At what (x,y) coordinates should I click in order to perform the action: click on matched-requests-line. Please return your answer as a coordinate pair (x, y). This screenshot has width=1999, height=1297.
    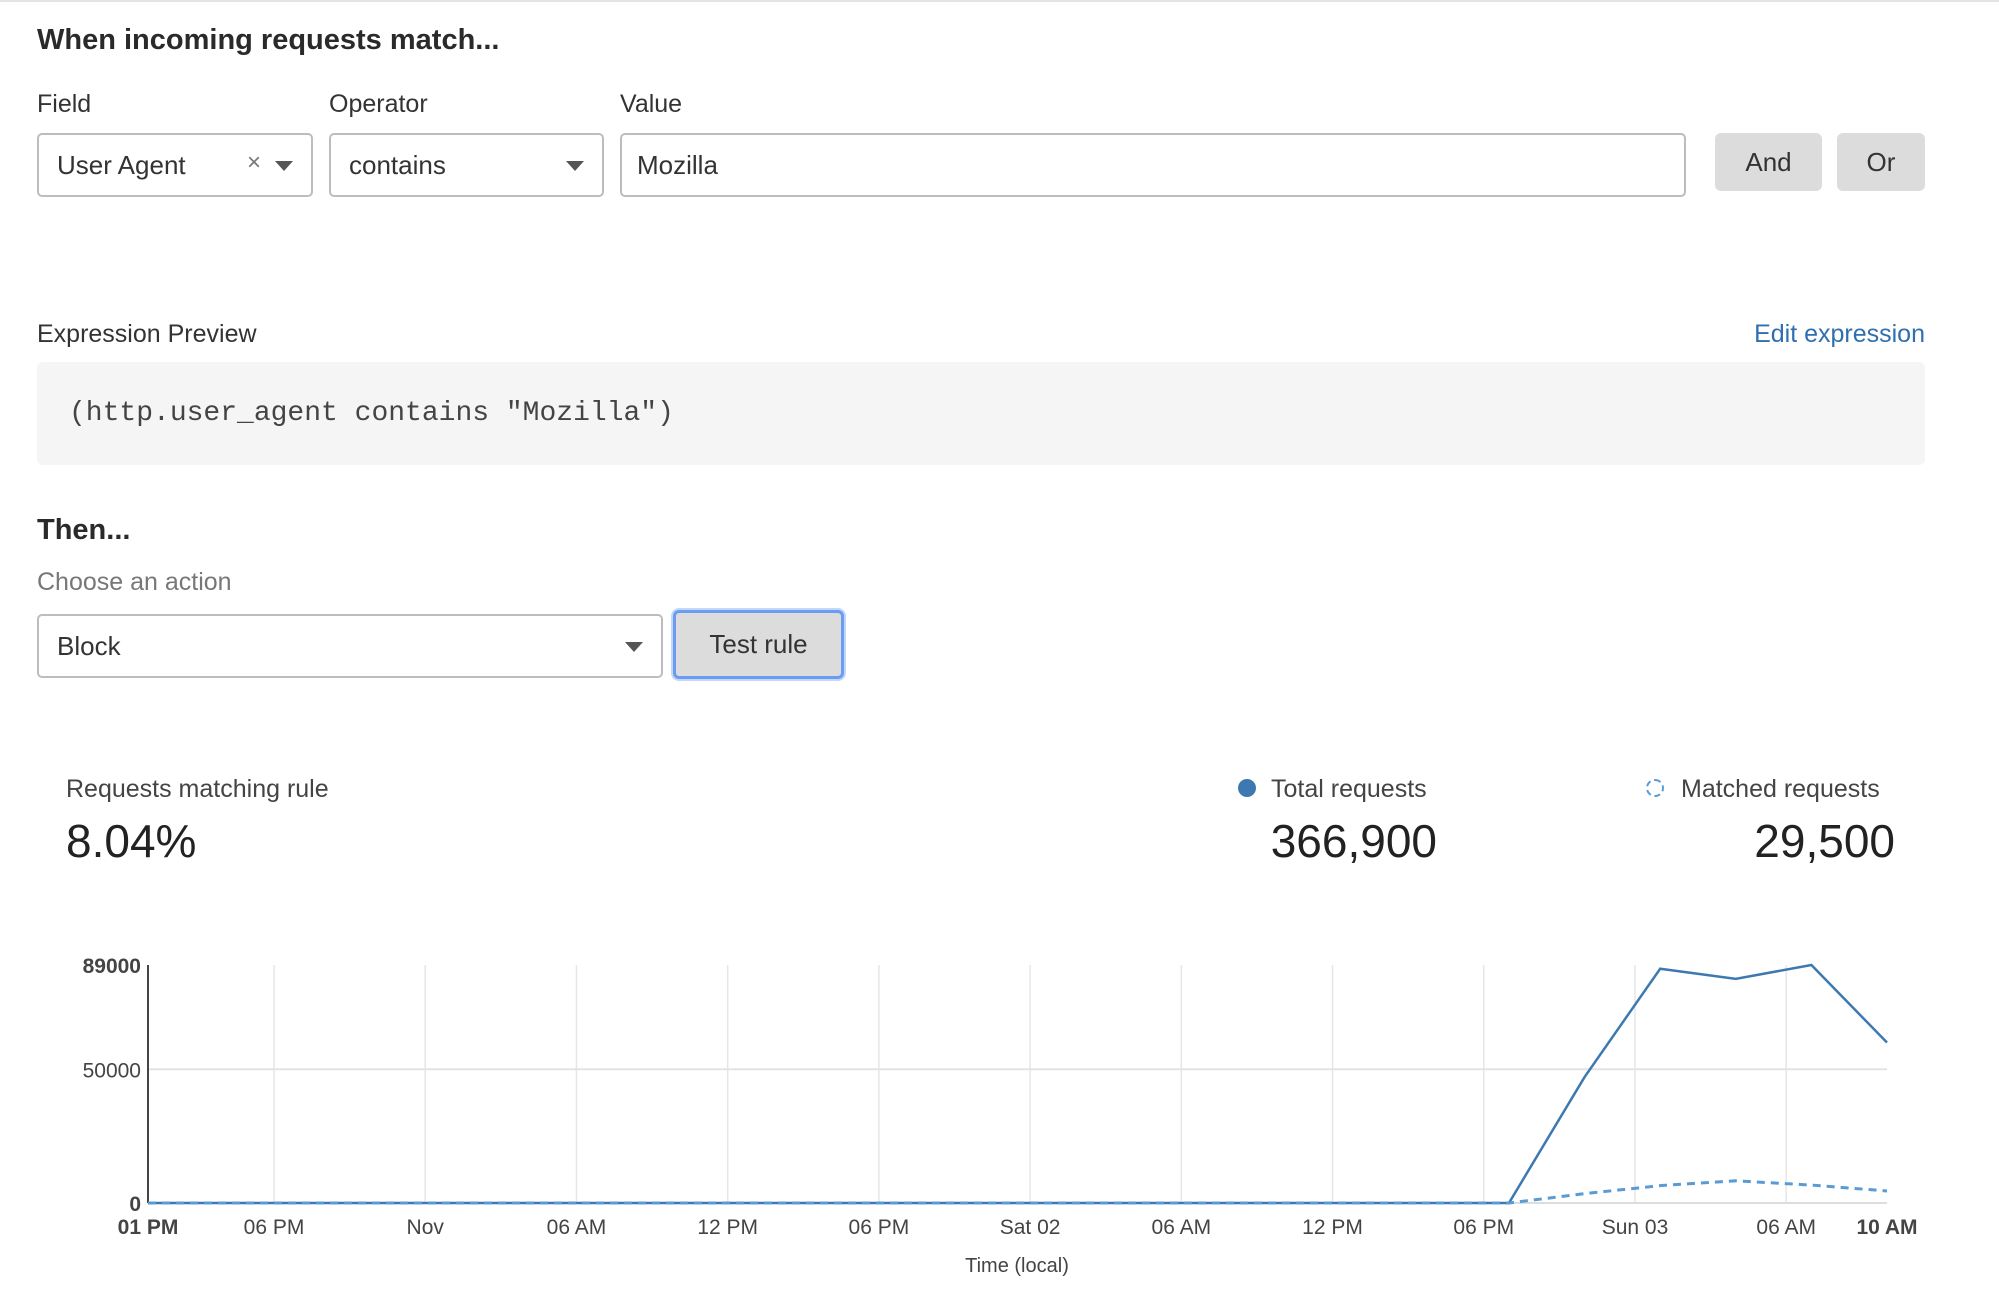
    Looking at the image, I should click on (1018, 1192).